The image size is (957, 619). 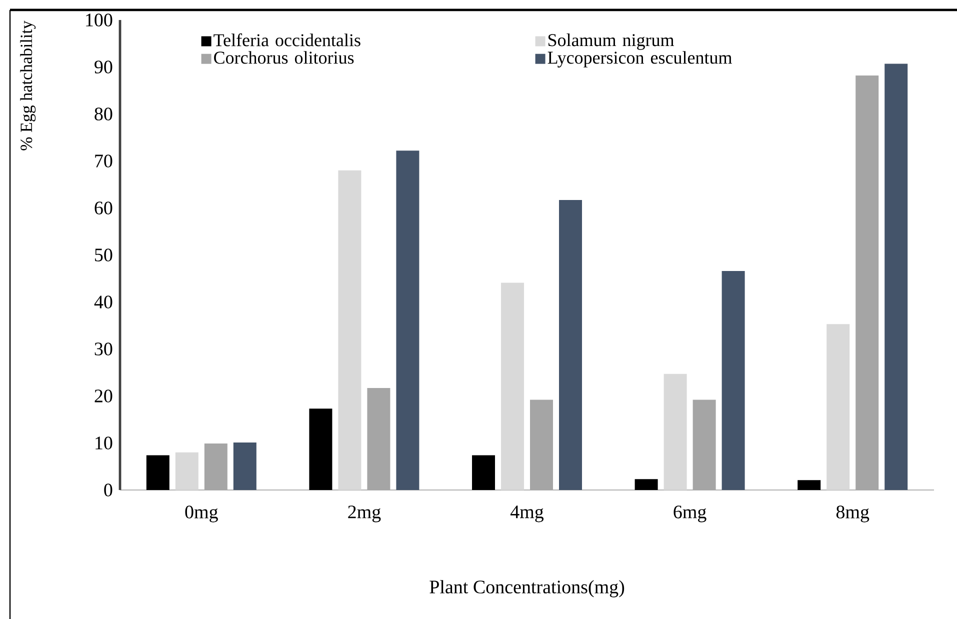 What do you see at coordinates (287, 39) in the screenshot?
I see `legend-label: Telferia occidentalis` at bounding box center [287, 39].